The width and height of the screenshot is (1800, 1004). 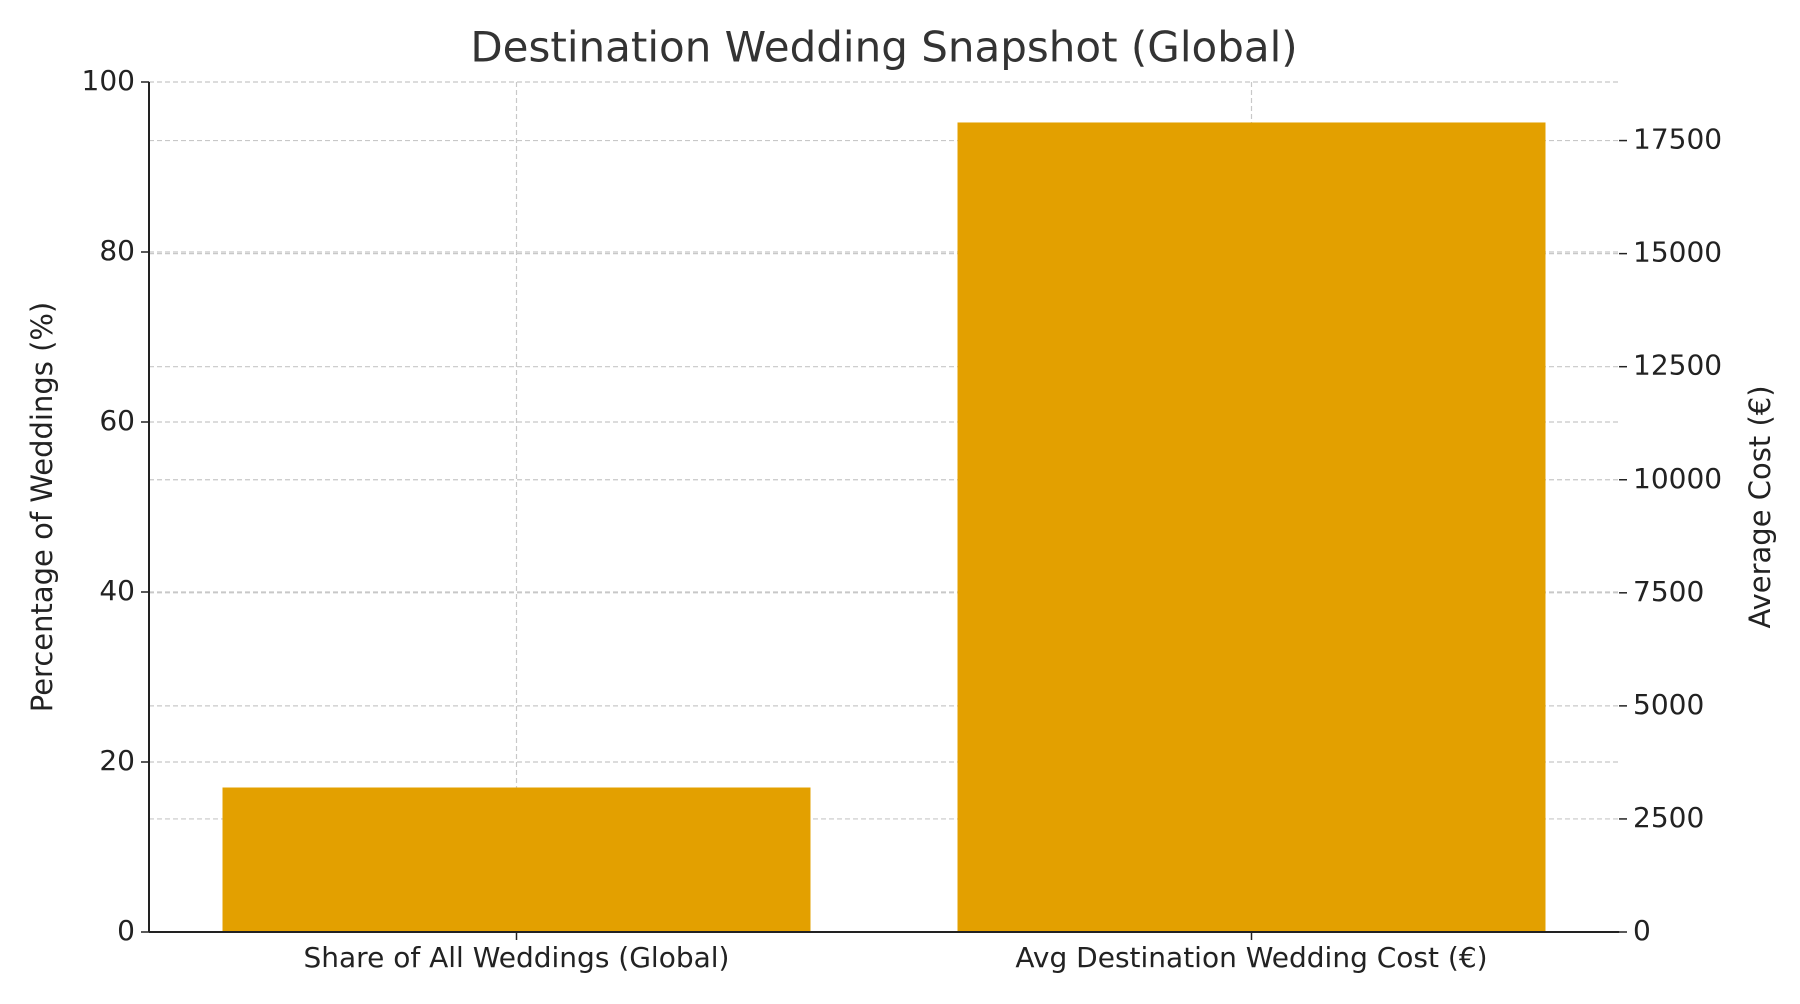 What do you see at coordinates (1251, 957) in the screenshot?
I see `x-tick-label: Avg Destination Wedding Cost (€)` at bounding box center [1251, 957].